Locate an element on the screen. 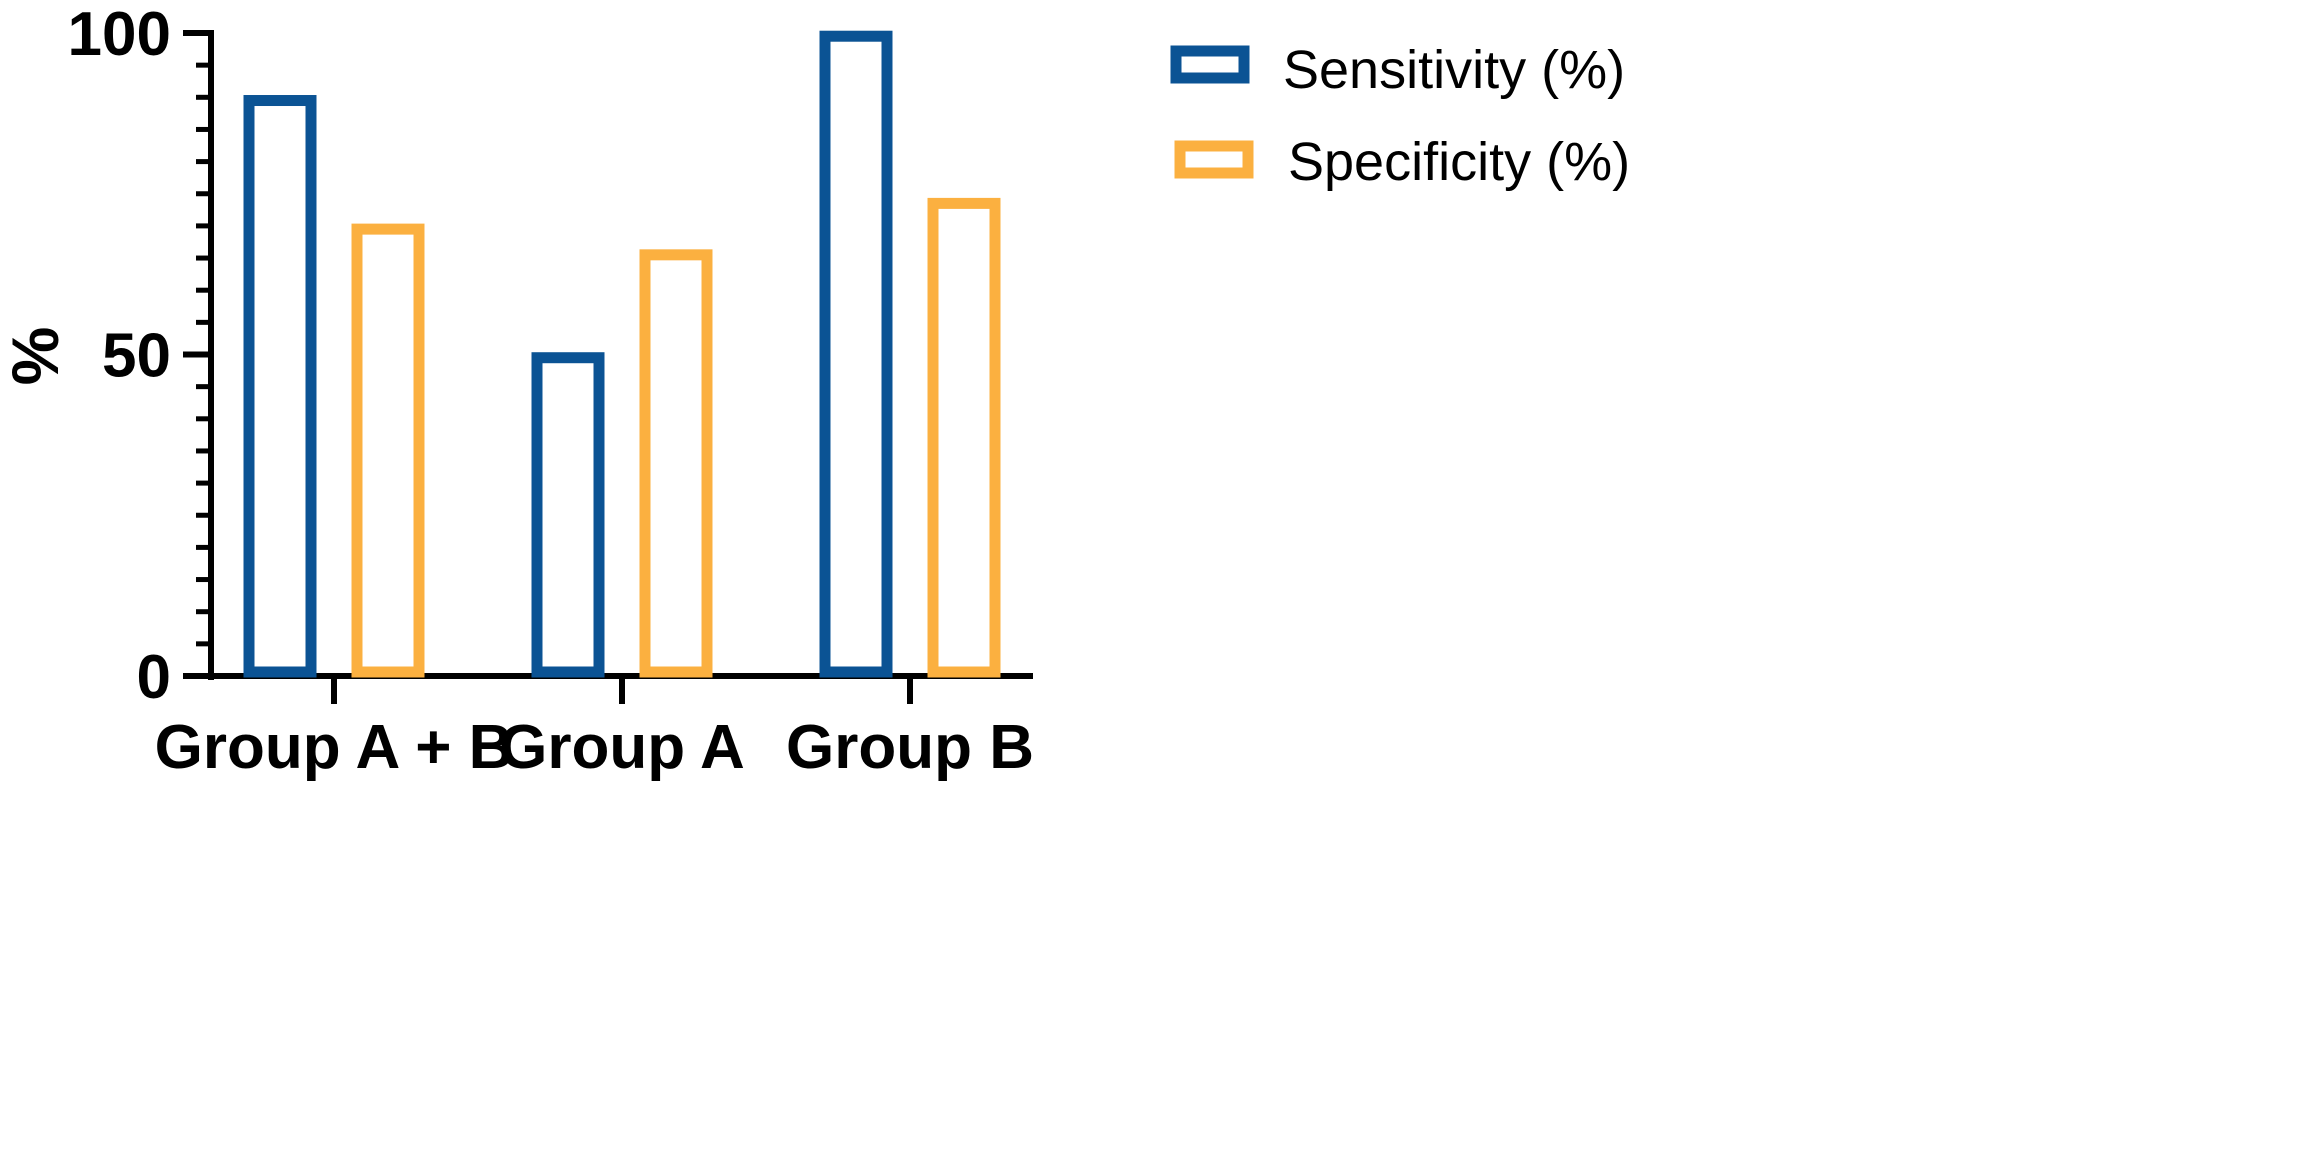 The image size is (2324, 1162). x-tick-label: Group A + B is located at coordinates (334, 747).